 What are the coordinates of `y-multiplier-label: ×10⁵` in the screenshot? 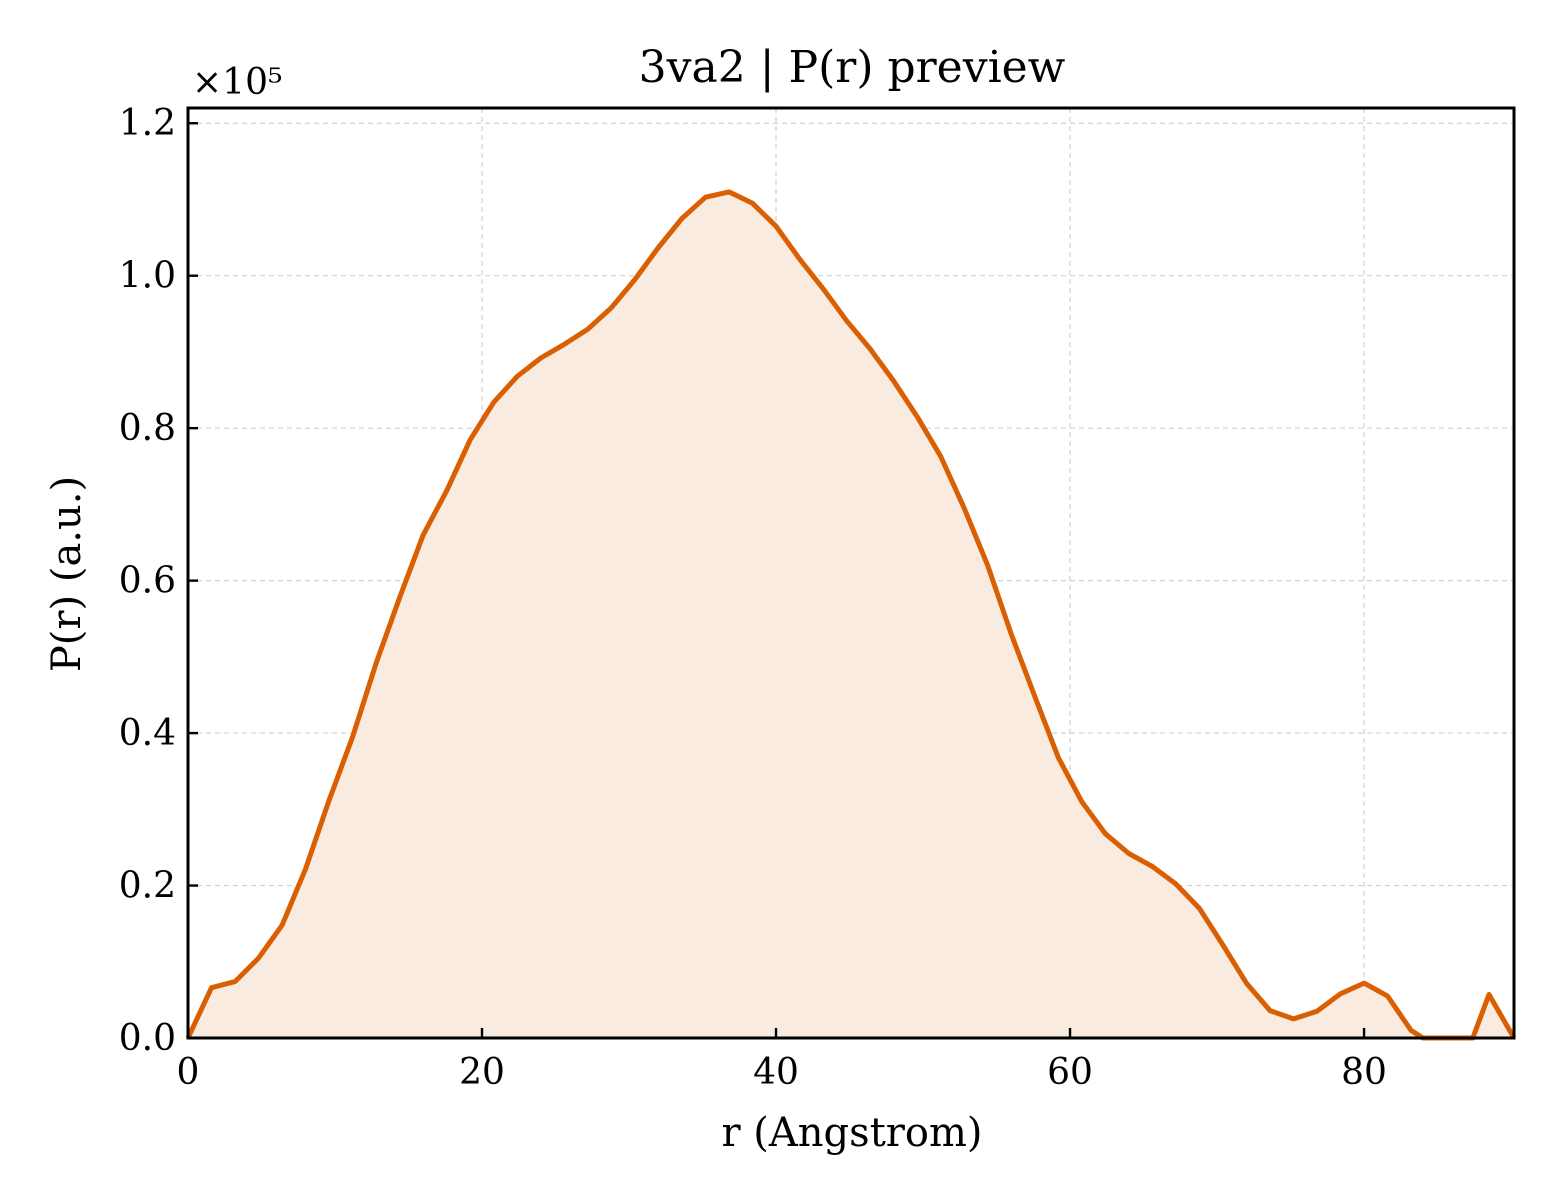 It's located at (237, 82).